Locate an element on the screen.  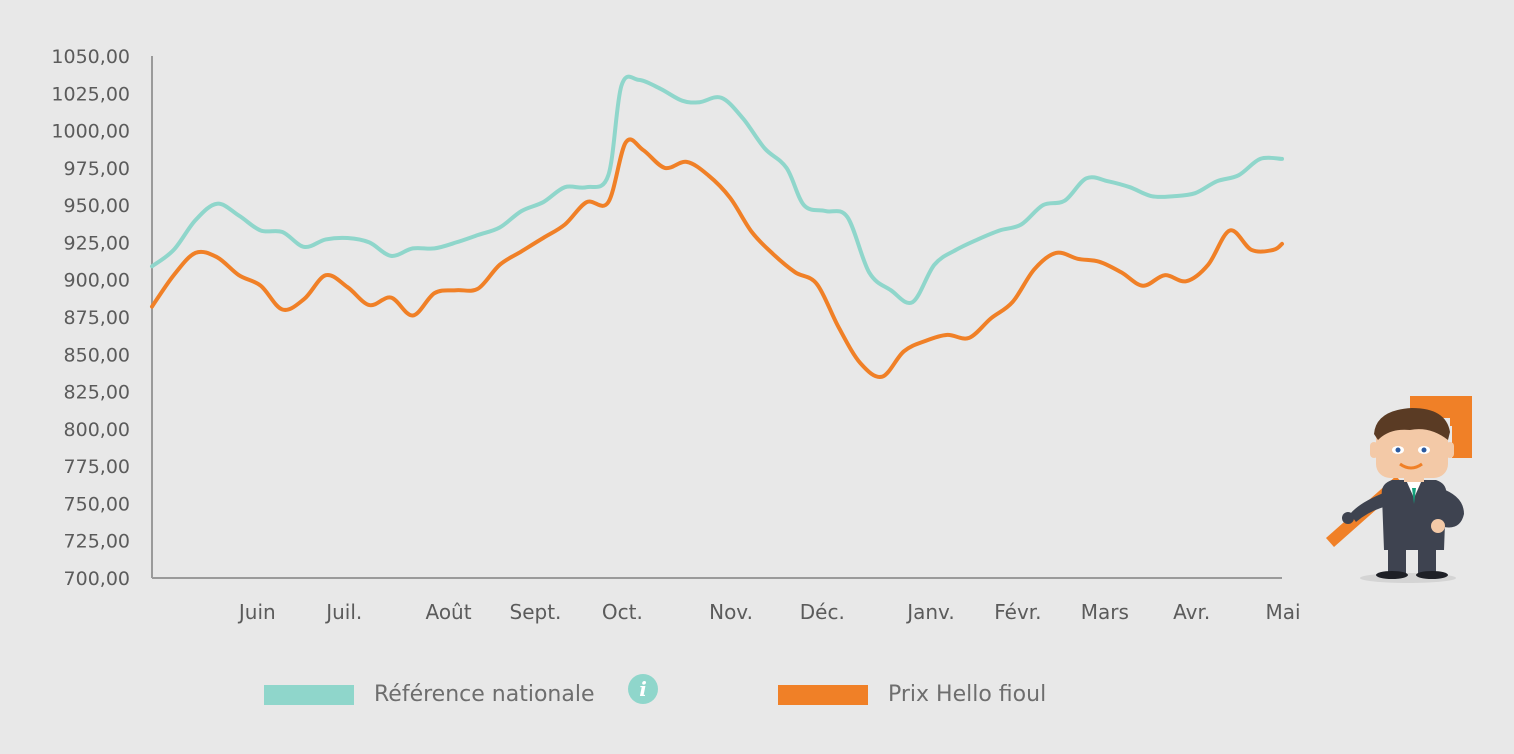
x-tick-label: Juin is located at coordinates (256, 612).